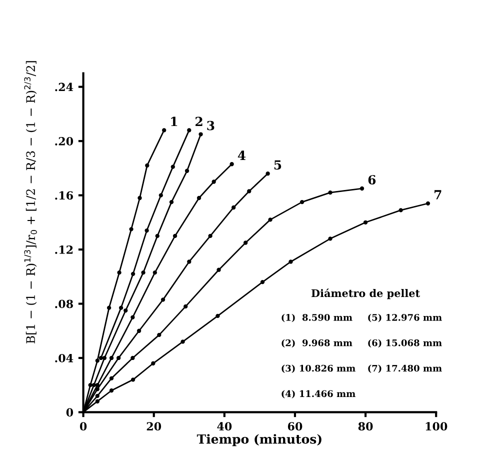  I want to click on x-tick-label: 40, so click(224, 426).